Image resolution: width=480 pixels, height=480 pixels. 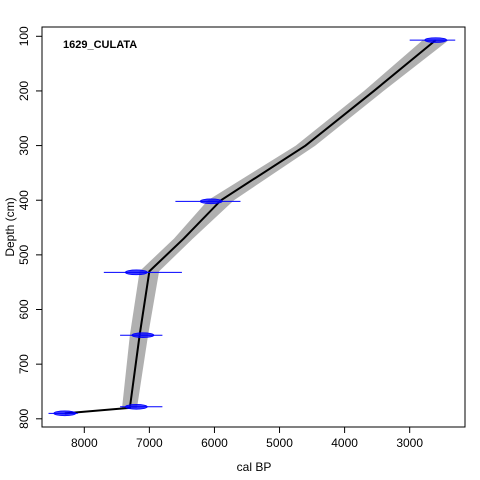 I want to click on y-tick-label: 300, so click(x=24, y=145).